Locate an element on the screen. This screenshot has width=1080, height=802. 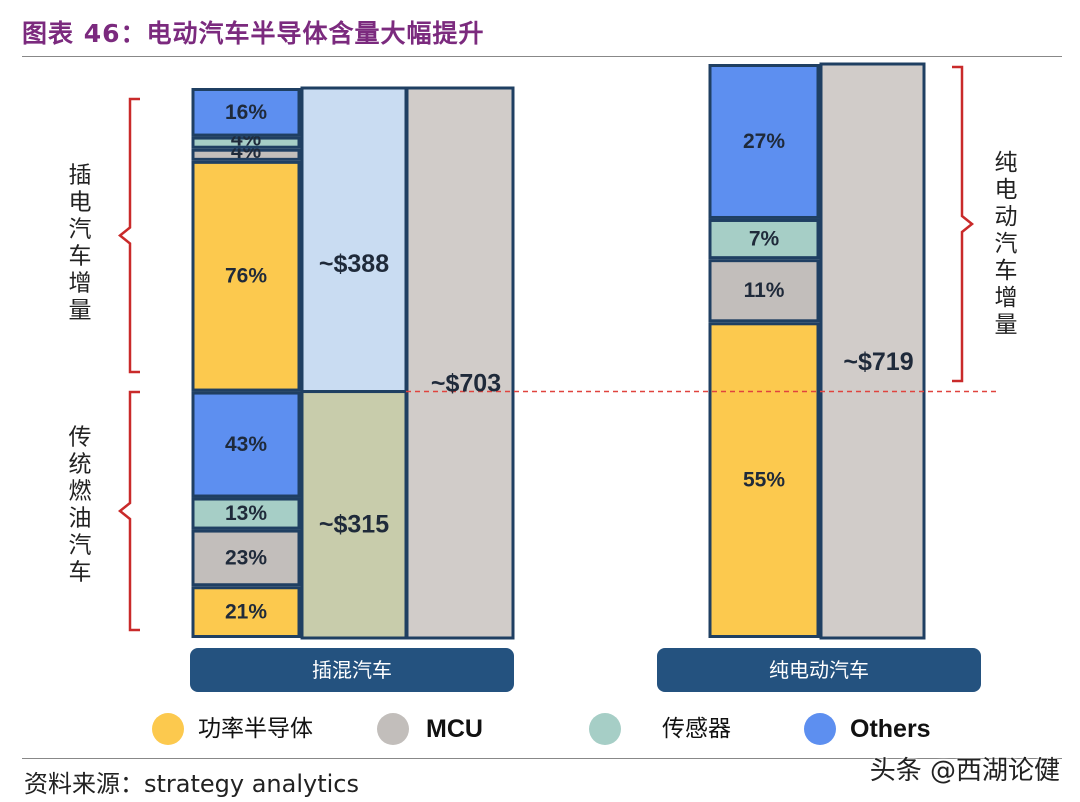
figure-title: 图表 46：电动汽车半导体含量大幅提升 is located at coordinates (253, 33).